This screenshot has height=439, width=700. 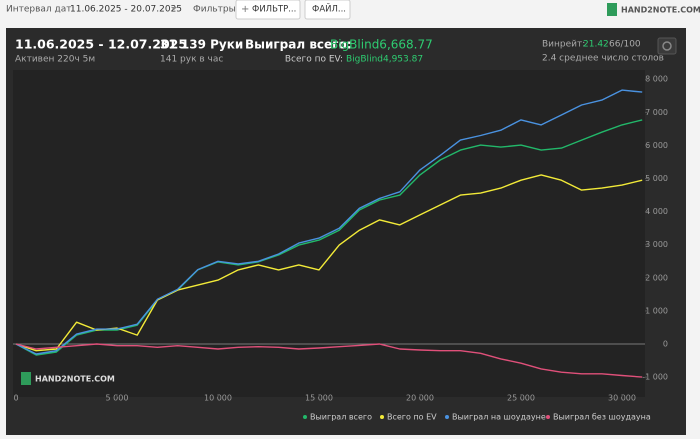 I want to click on series-line, so click(x=329, y=360).